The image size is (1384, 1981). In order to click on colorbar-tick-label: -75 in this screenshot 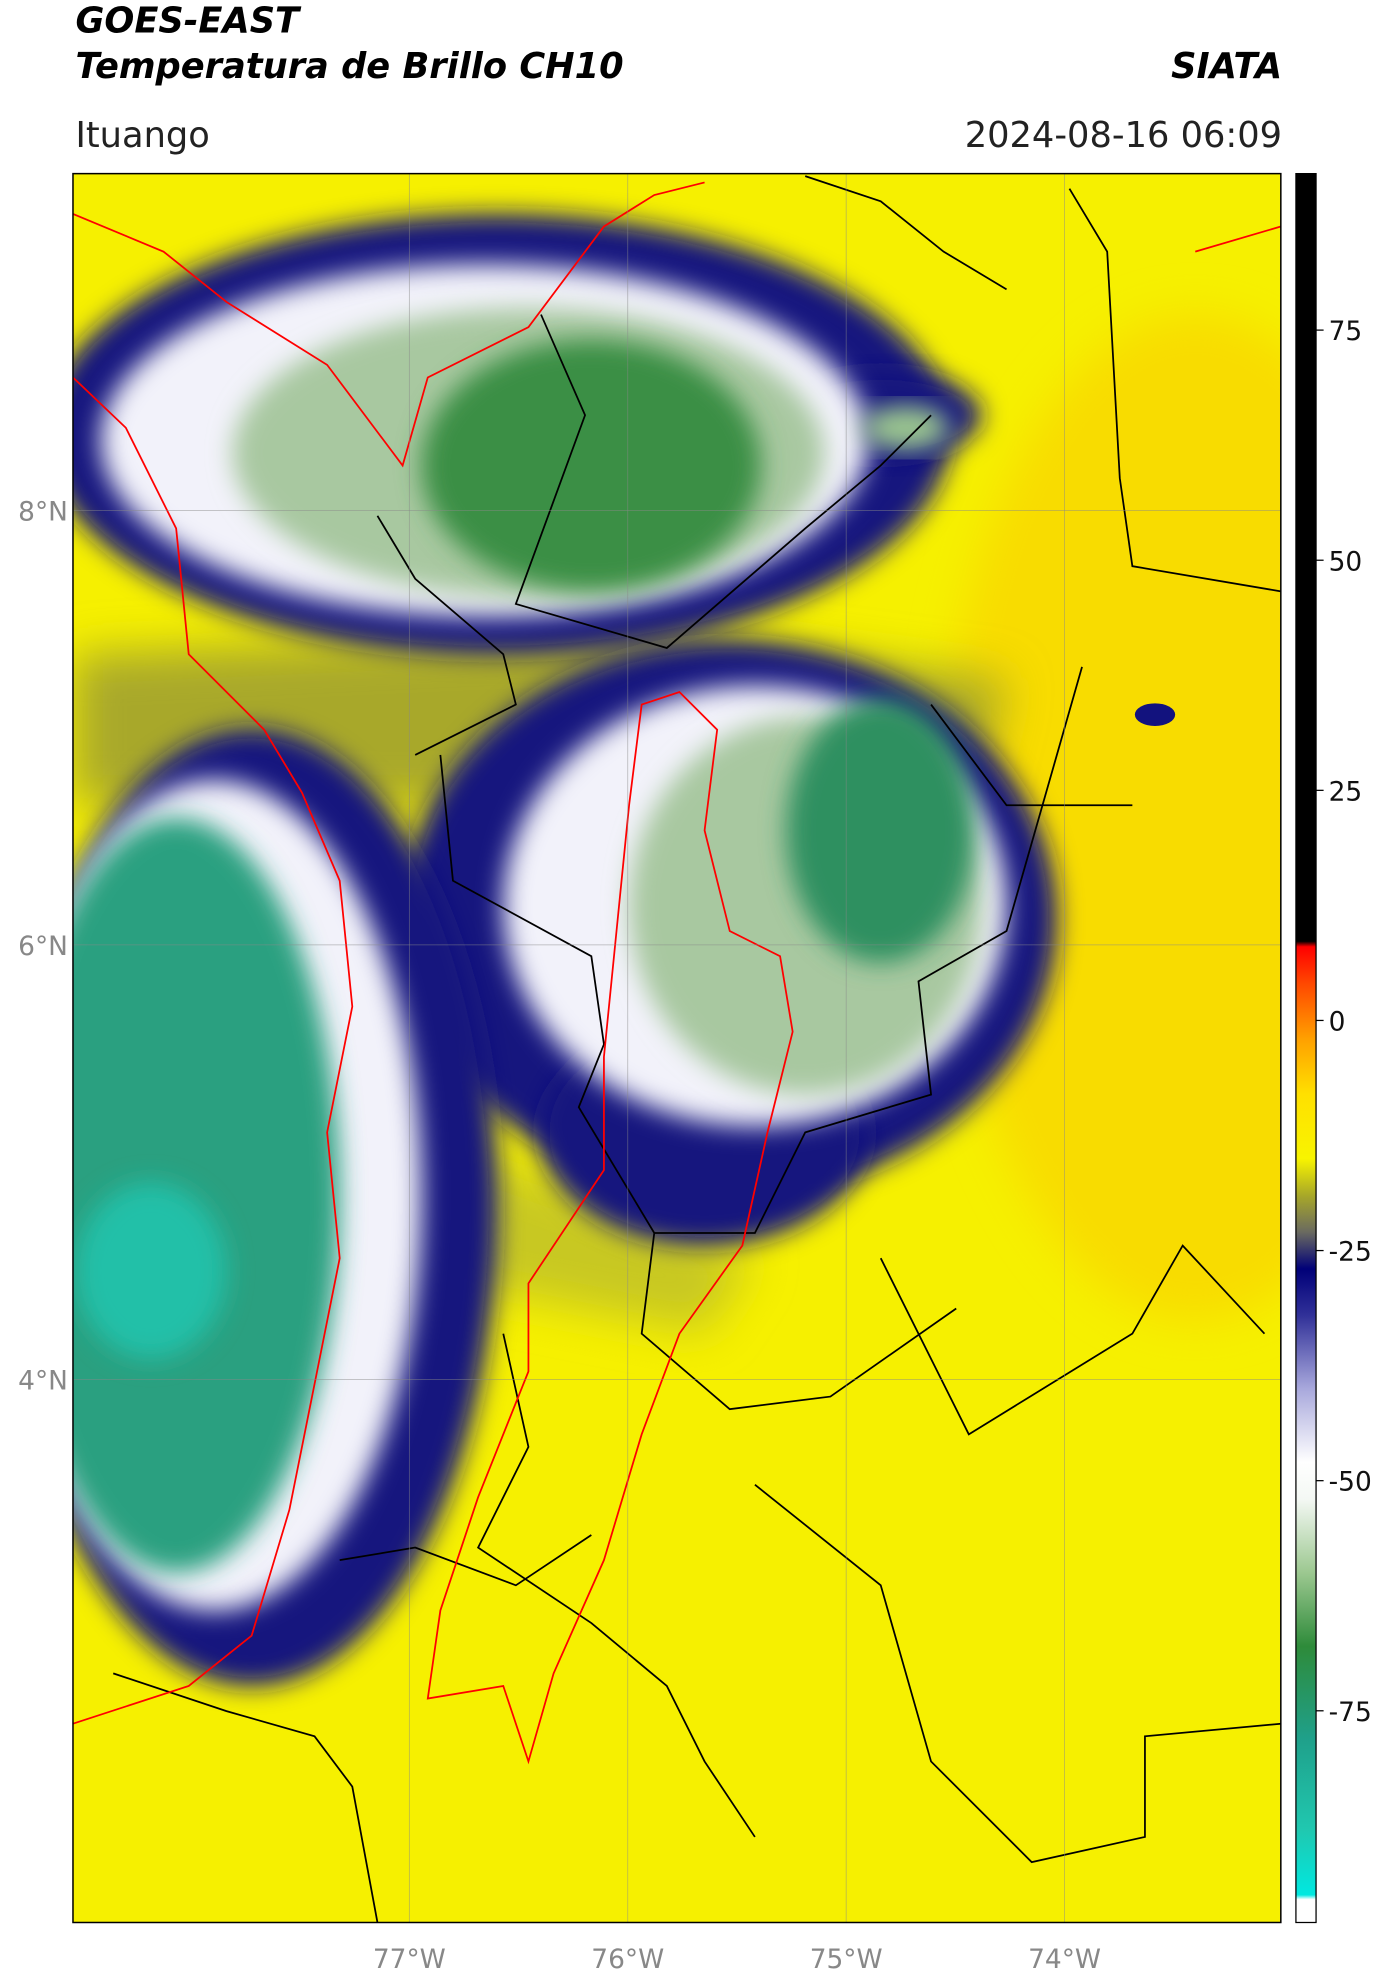, I will do `click(1350, 1712)`.